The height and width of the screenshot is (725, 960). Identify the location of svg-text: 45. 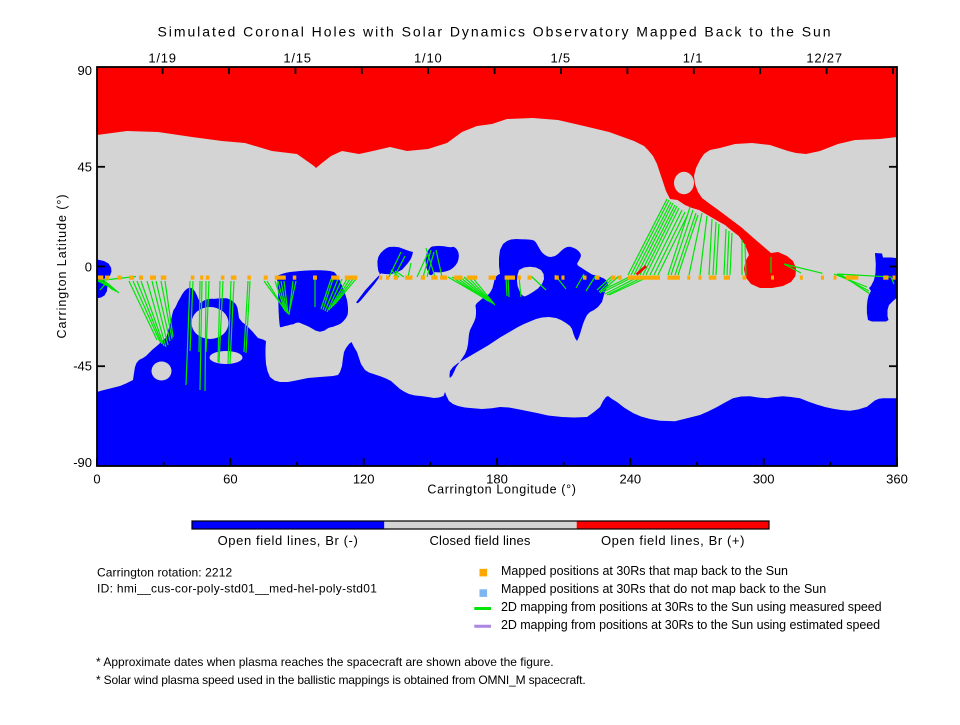
(85, 166).